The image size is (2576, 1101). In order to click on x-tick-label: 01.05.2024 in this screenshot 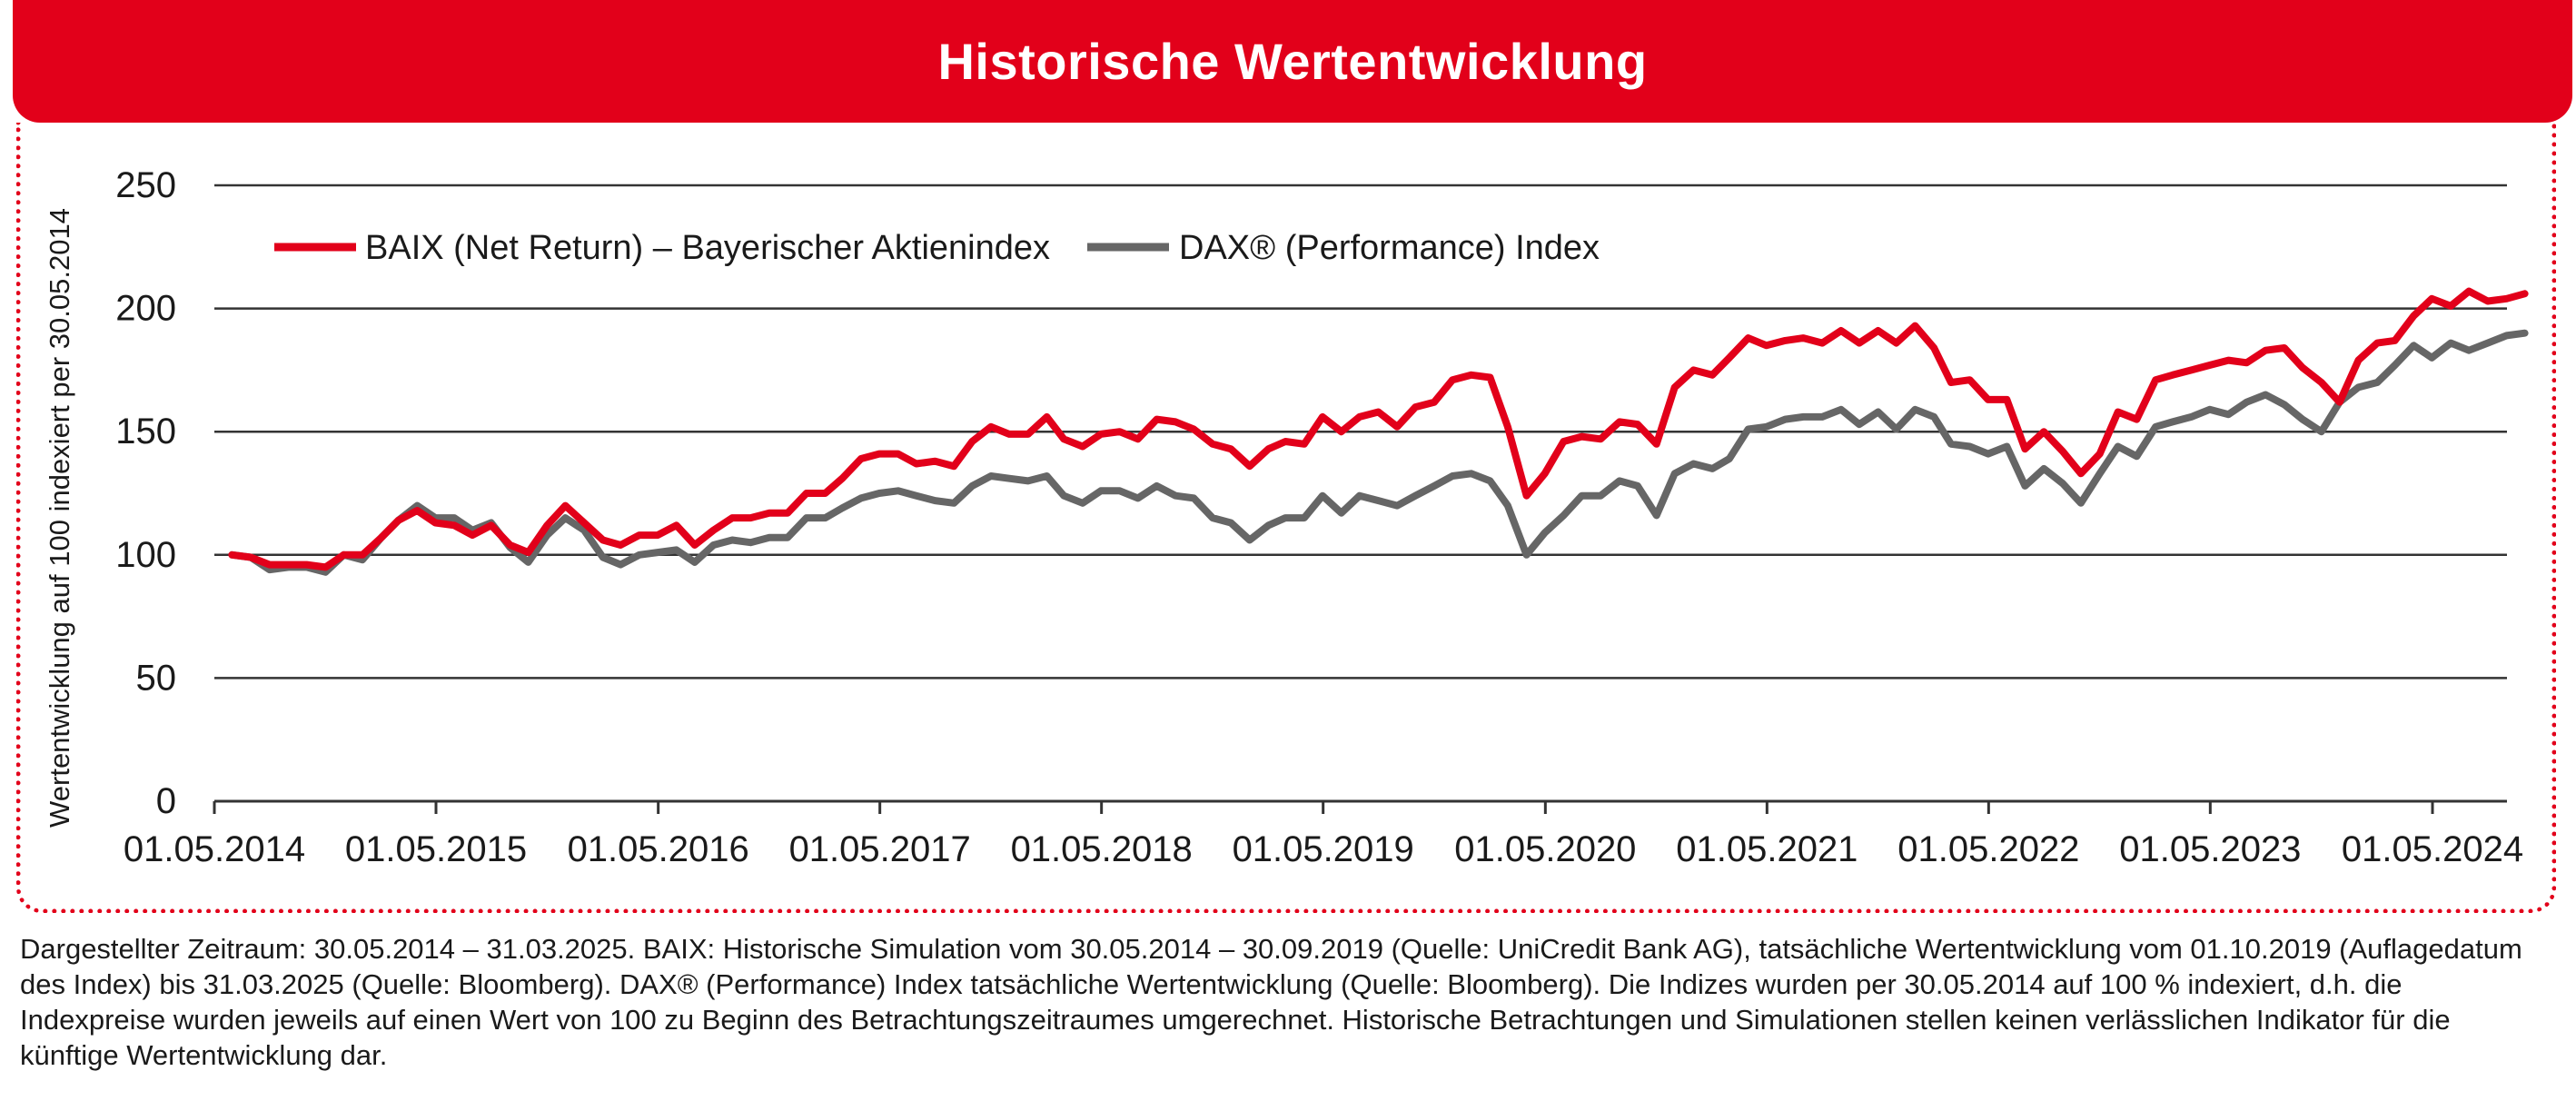, I will do `click(2432, 849)`.